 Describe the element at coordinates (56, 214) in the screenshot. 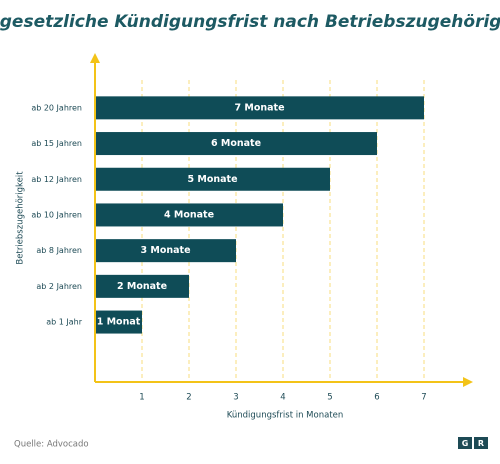

I see `y-tick-label: ab 10 Jahren` at that location.